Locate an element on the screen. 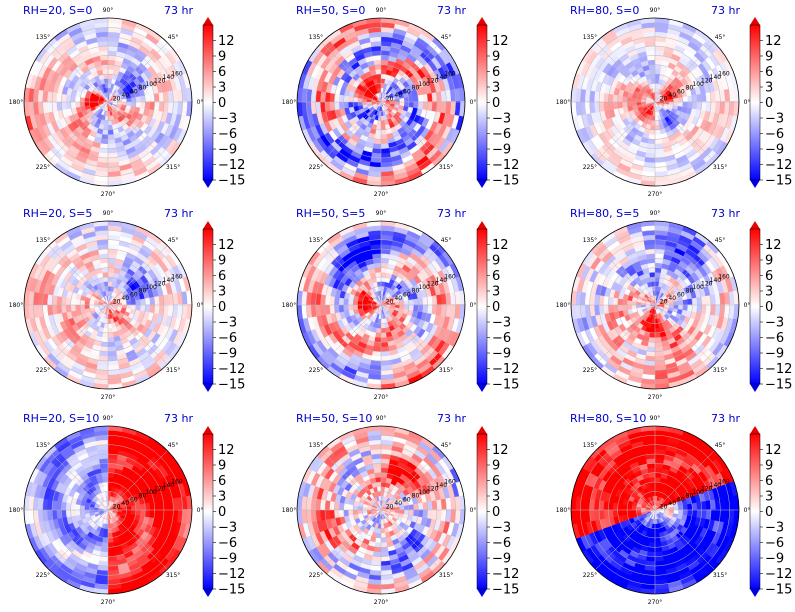 This screenshot has width=795, height=612. angle-tick-label: 225° is located at coordinates (316, 167).